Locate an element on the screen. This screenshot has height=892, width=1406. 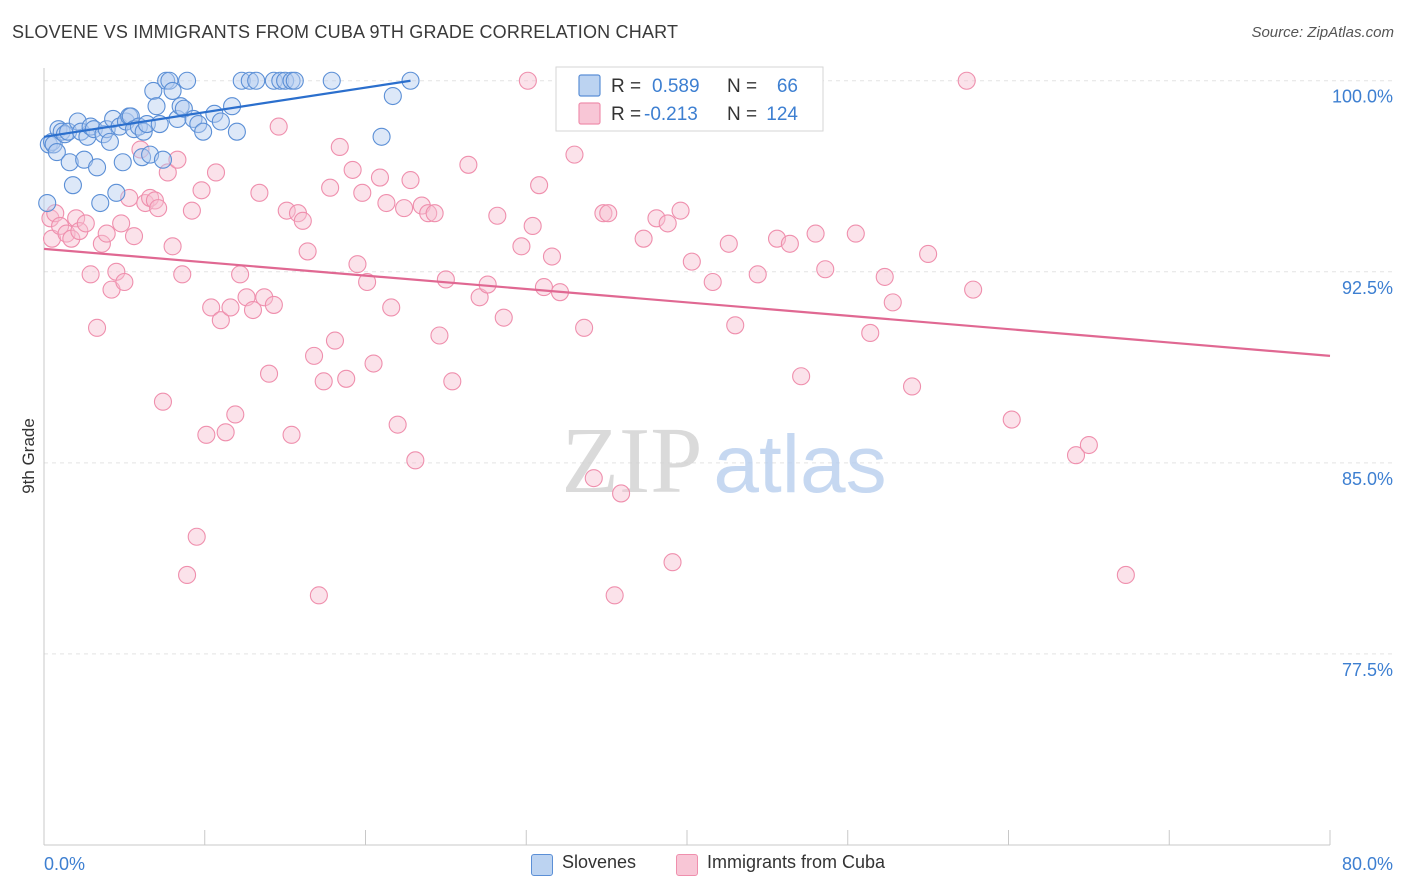
stats-r-label-2: R = is located at coordinates (626, 114).